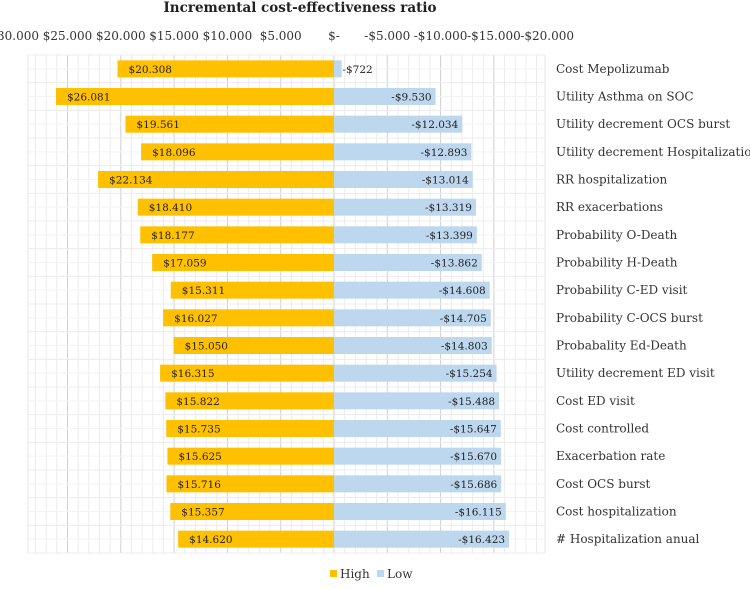  Describe the element at coordinates (454, 264) in the screenshot. I see `bar-low-label: -$13.862` at that location.